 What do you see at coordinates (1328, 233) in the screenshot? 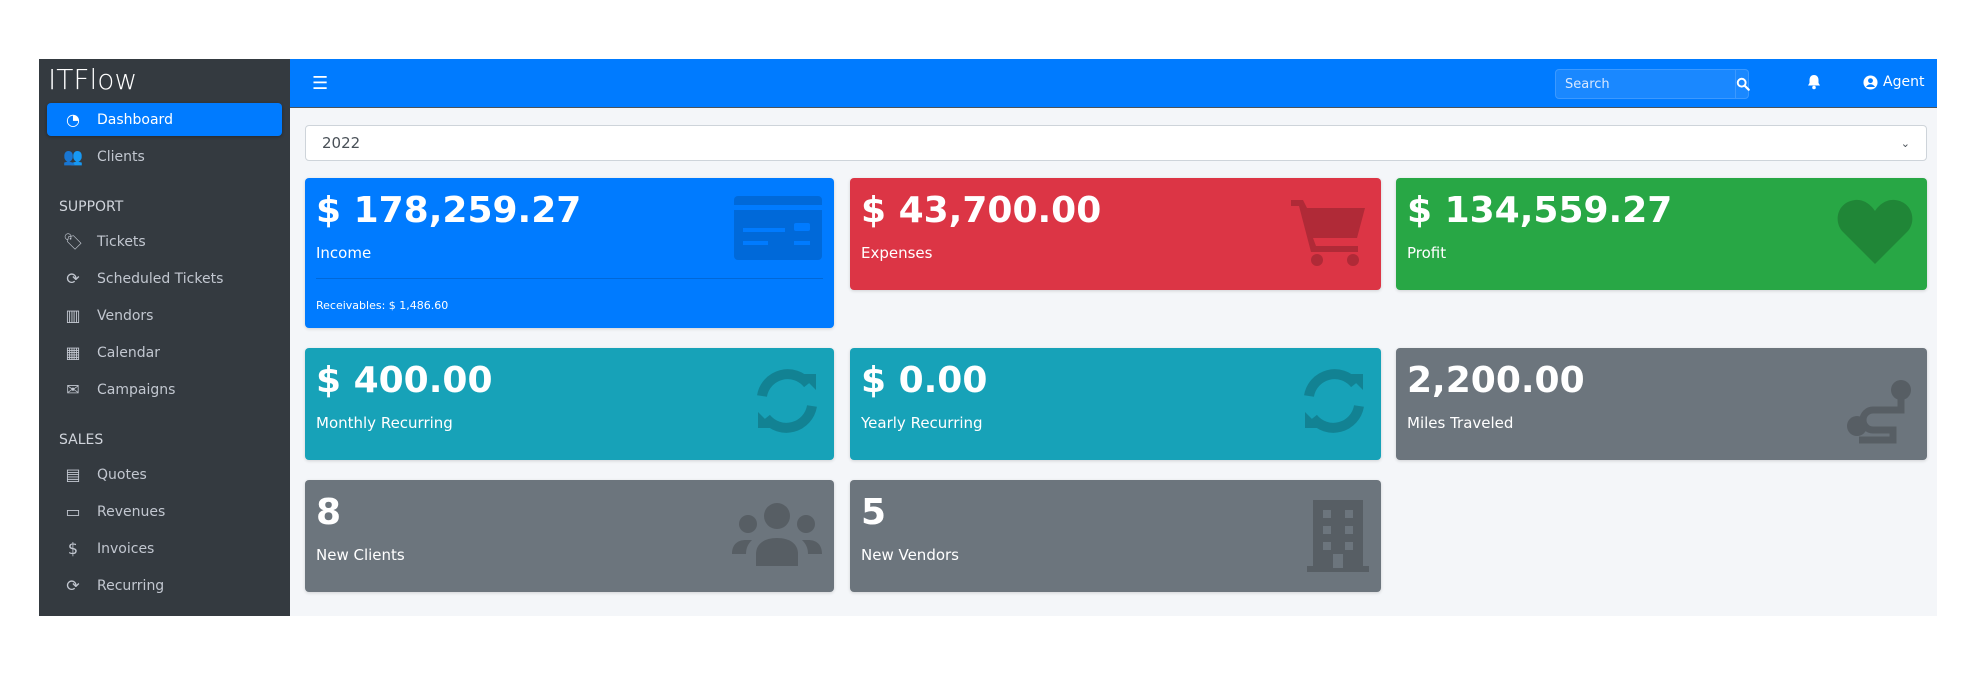
I see `shopping-cart-icon` at bounding box center [1328, 233].